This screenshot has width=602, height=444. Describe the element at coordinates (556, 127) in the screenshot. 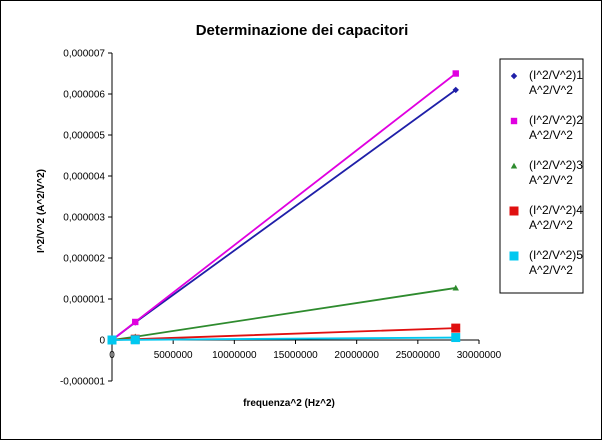

I see `legend-label-2: (I^2/V^2)2 A^2/V^2` at that location.